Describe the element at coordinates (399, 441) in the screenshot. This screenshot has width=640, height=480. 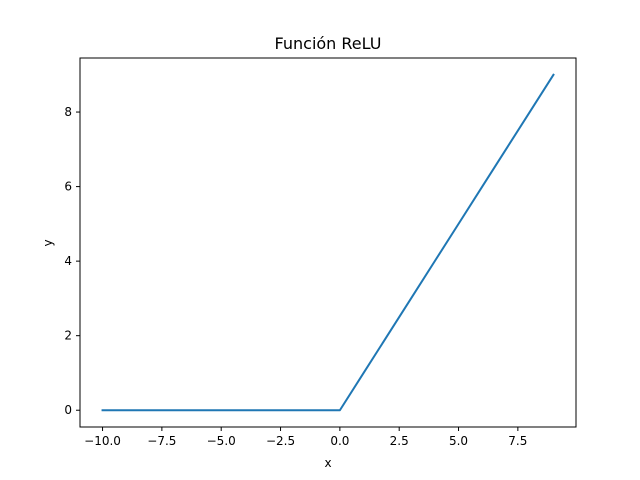
I see `x-tick-label: 2.5` at that location.